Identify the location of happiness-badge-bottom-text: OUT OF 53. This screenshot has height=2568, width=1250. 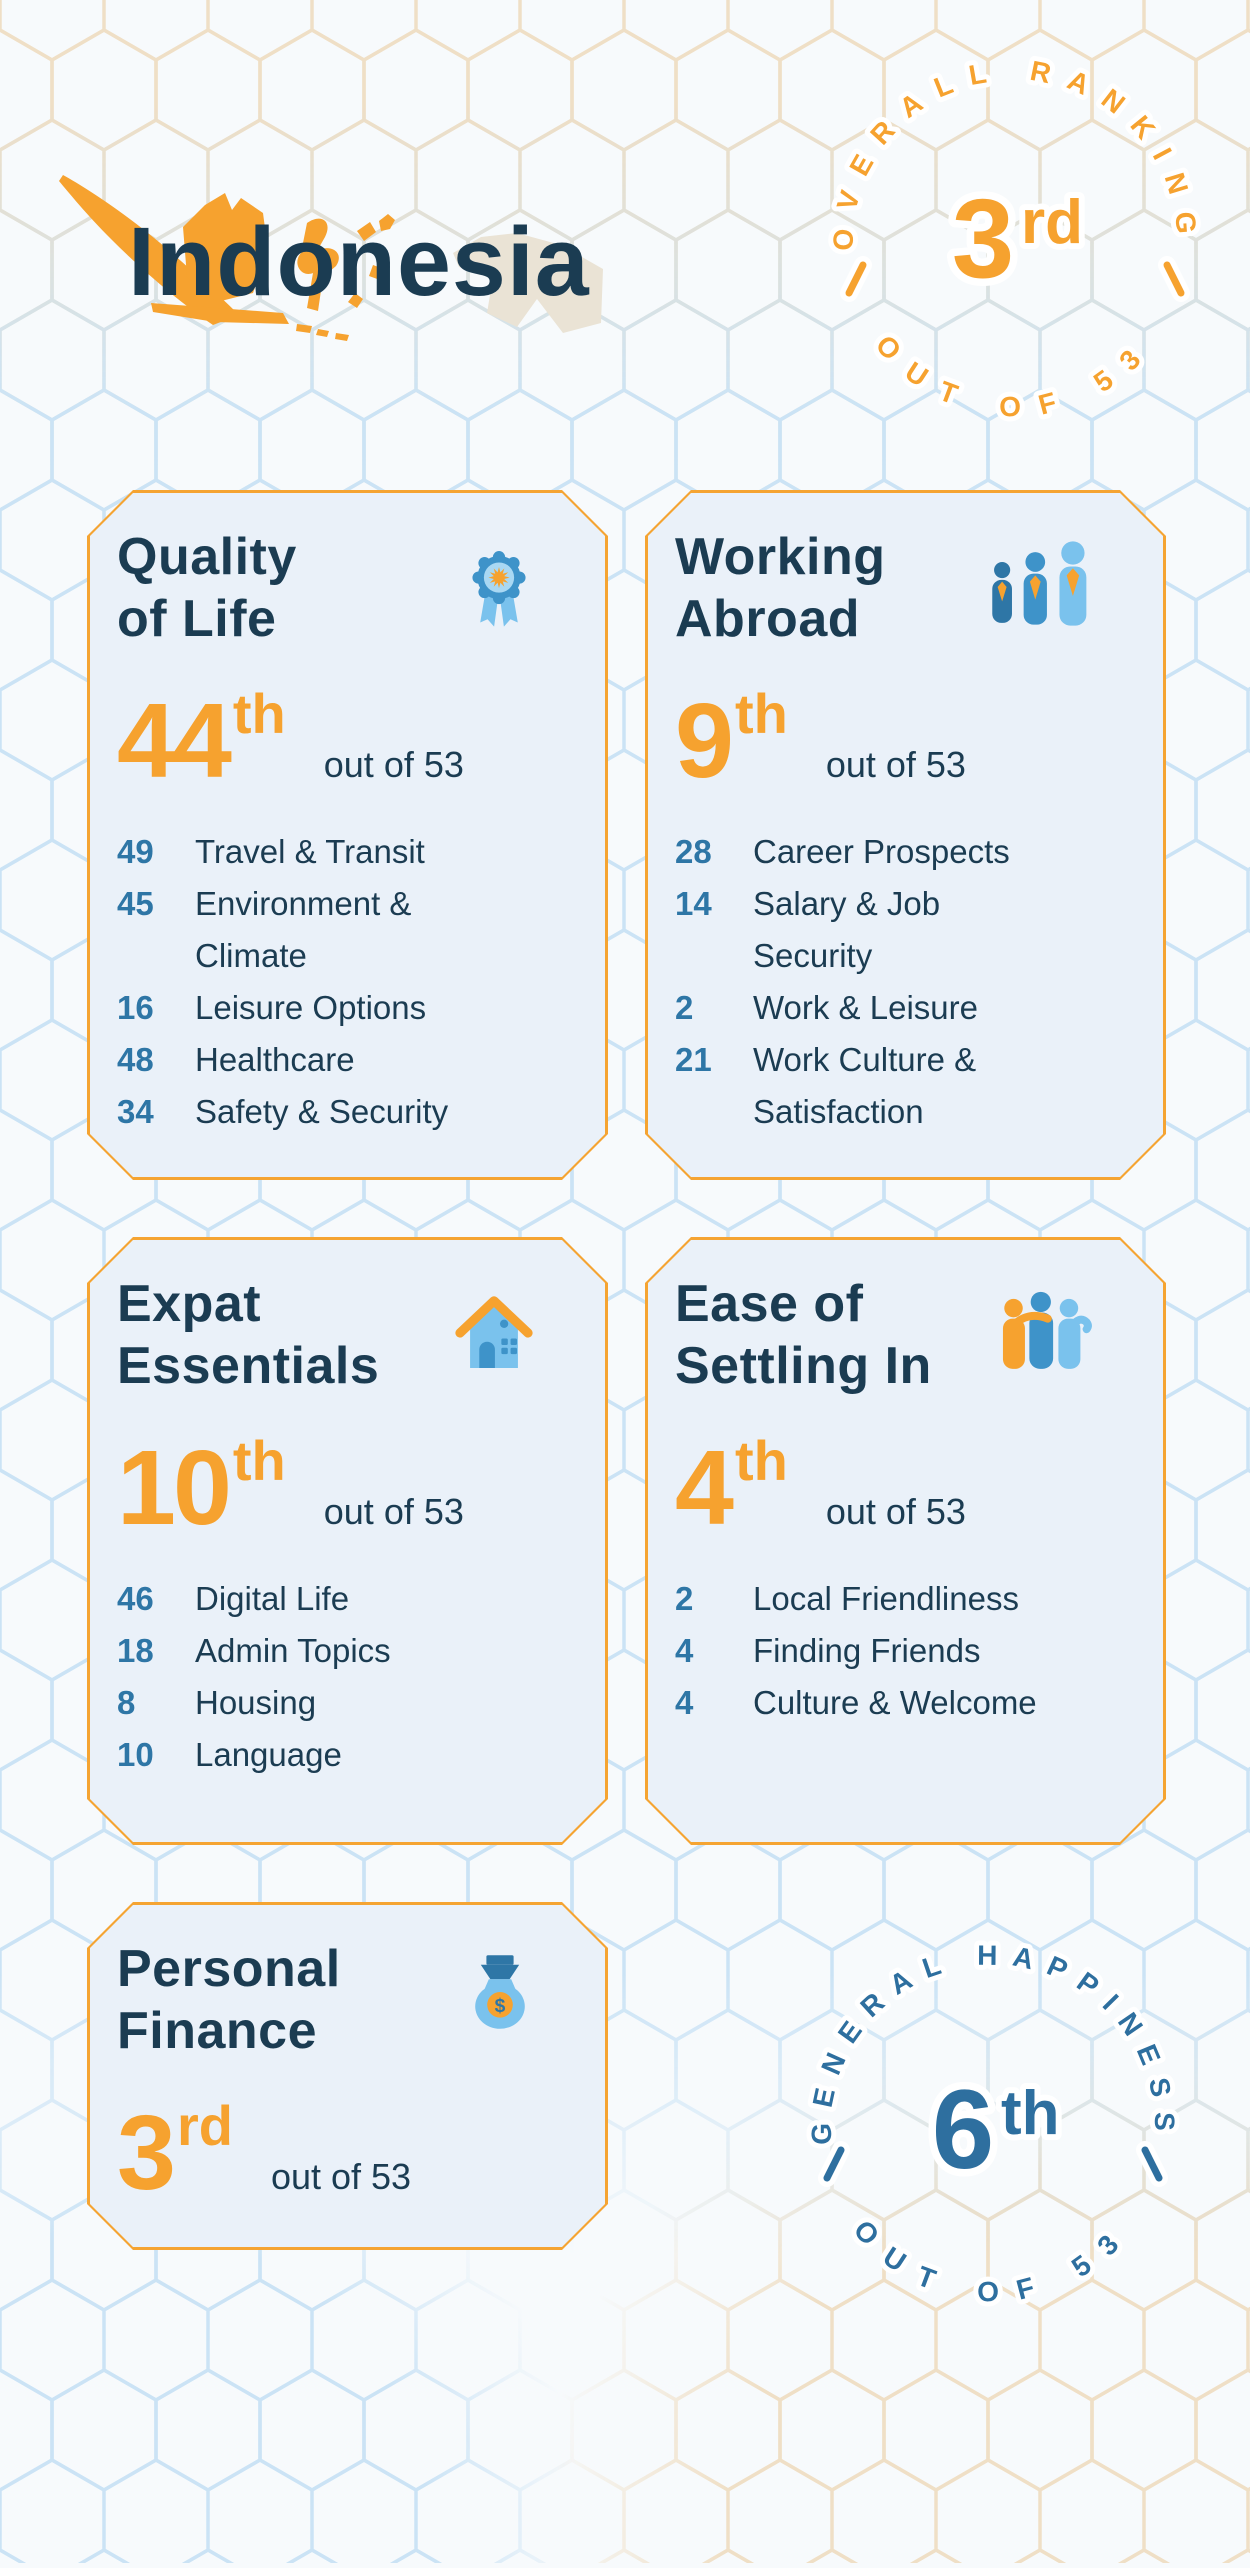
(983, 2260).